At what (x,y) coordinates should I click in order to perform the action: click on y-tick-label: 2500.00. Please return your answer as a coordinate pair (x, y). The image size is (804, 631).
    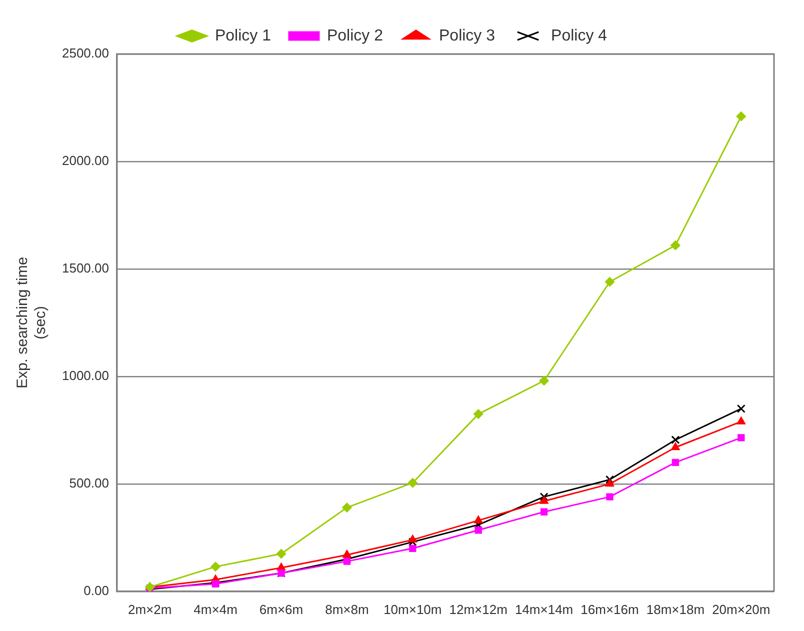
    Looking at the image, I should click on (85, 53).